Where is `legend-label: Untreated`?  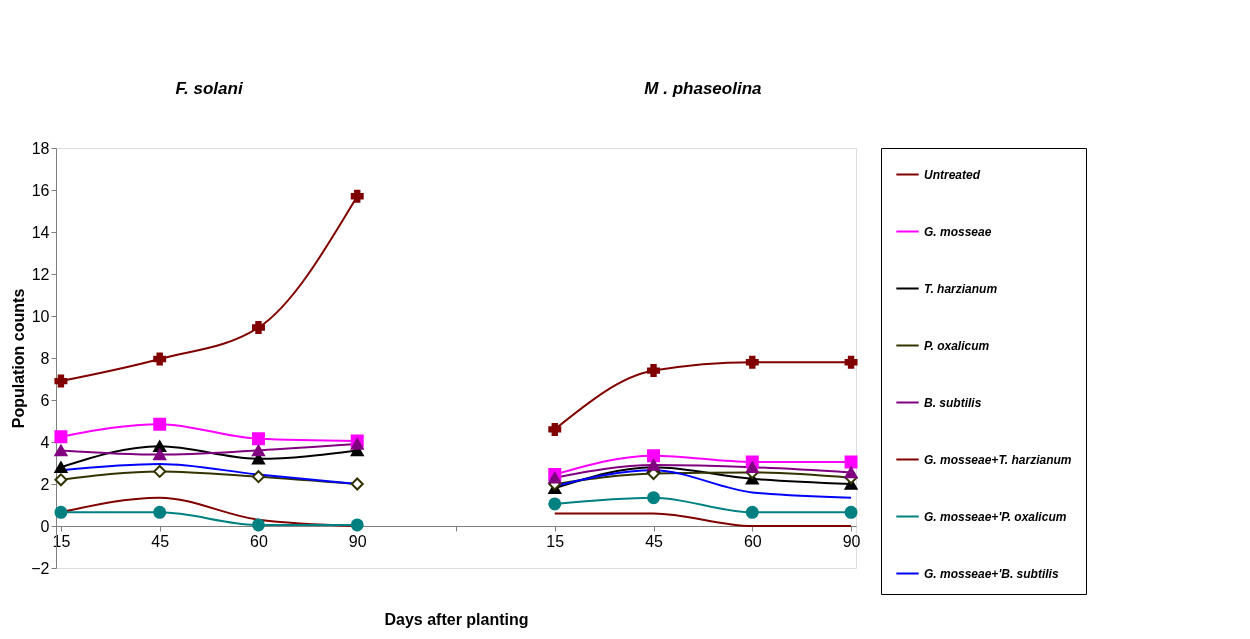 legend-label: Untreated is located at coordinates (952, 174).